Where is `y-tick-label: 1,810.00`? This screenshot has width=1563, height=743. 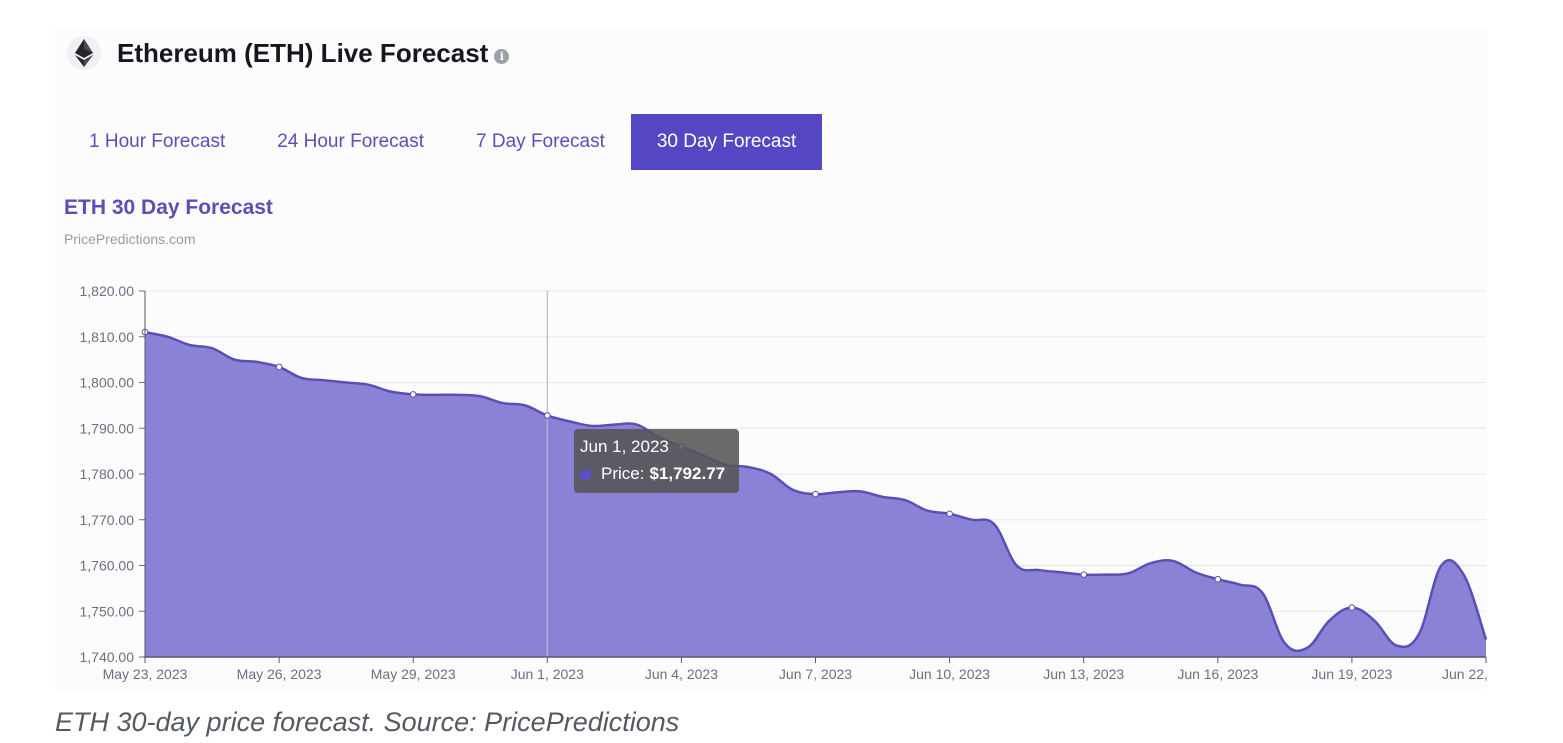 y-tick-label: 1,810.00 is located at coordinates (107, 337).